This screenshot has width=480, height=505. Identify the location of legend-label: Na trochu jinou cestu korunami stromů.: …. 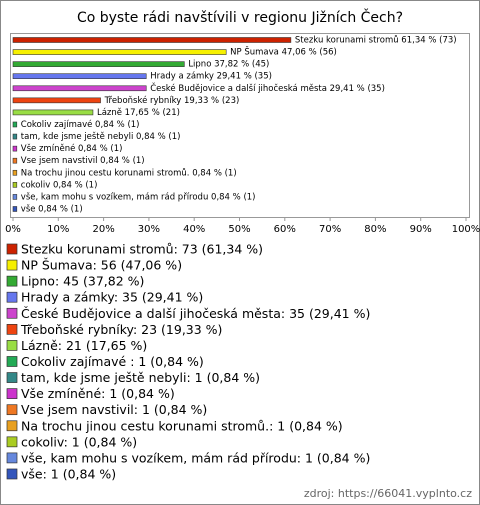
(182, 425).